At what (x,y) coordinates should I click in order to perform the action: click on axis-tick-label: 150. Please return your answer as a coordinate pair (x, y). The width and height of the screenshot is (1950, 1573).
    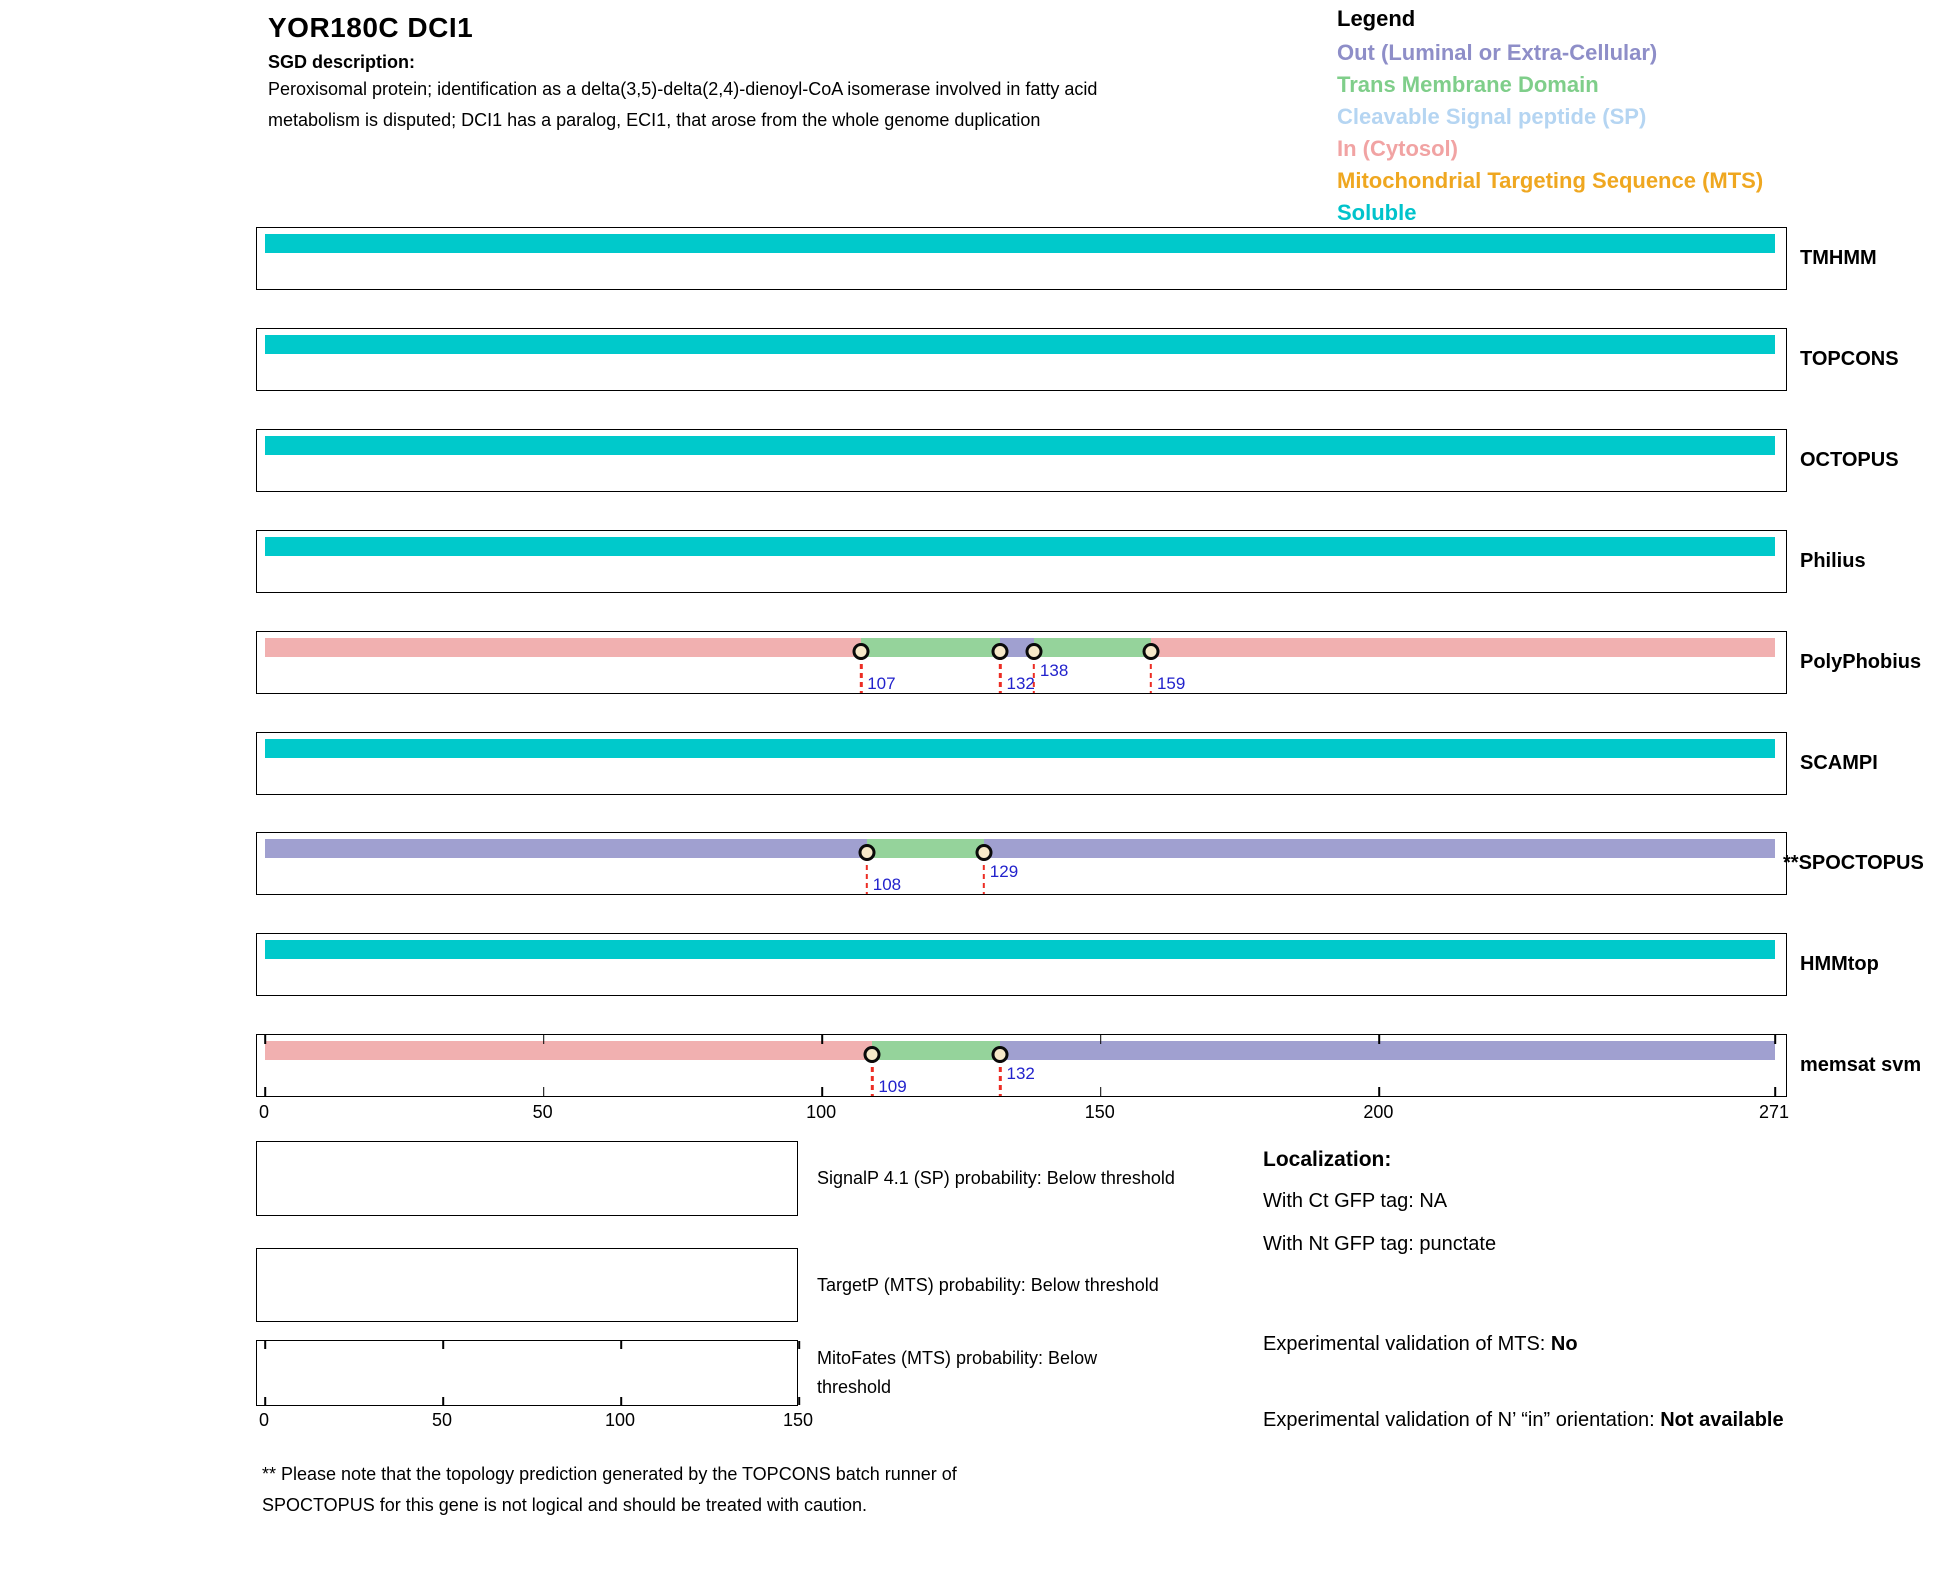
    Looking at the image, I should click on (1099, 1112).